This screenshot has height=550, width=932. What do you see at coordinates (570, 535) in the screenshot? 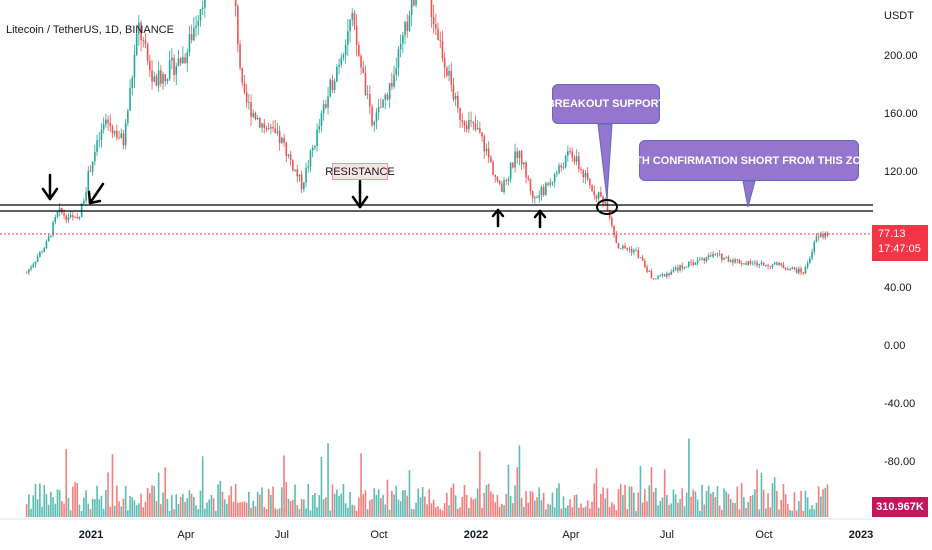
I see `x-tick-label: Apr` at bounding box center [570, 535].